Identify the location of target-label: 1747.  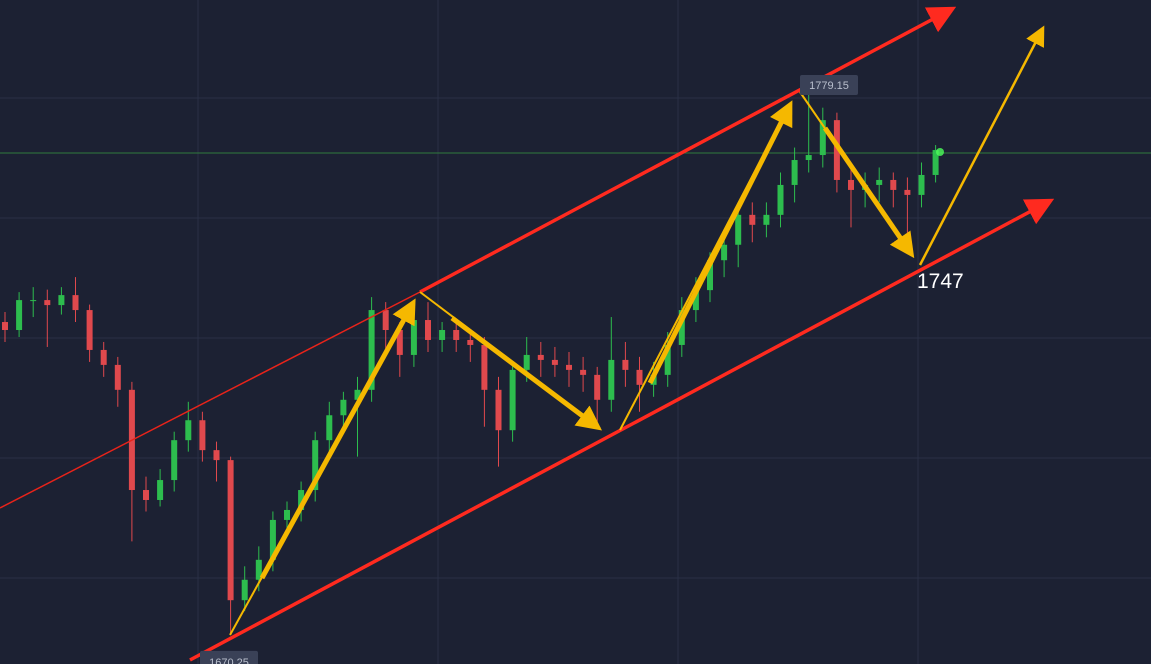
(940, 281).